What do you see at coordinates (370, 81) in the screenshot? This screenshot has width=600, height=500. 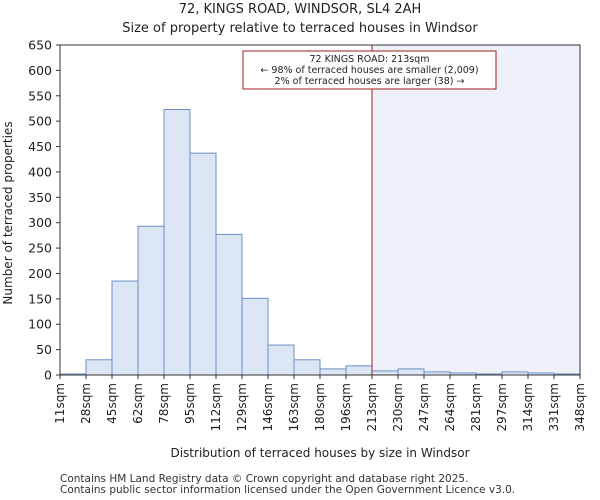 I see `annotation-line-3: 2% of terraced houses are larger (38) →` at bounding box center [370, 81].